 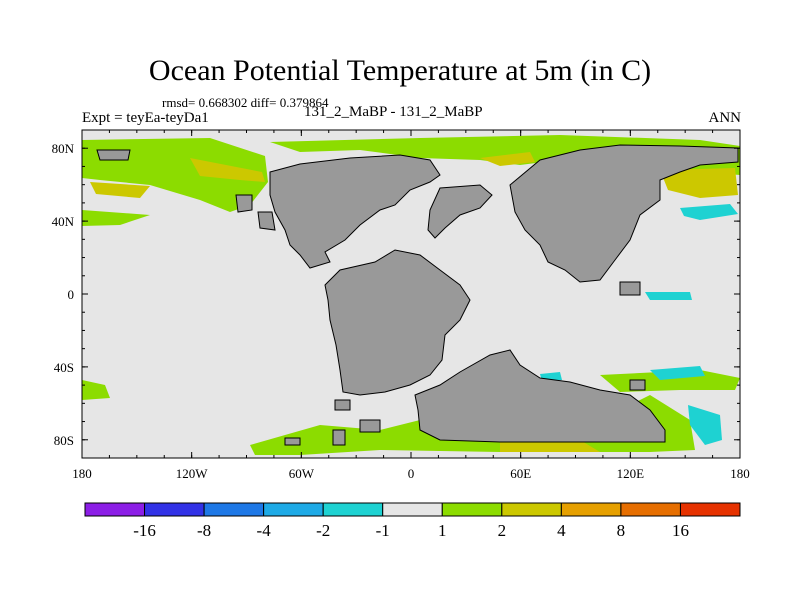 What do you see at coordinates (116, 218) in the screenshot?
I see `anomaly-equatorial-pacific` at bounding box center [116, 218].